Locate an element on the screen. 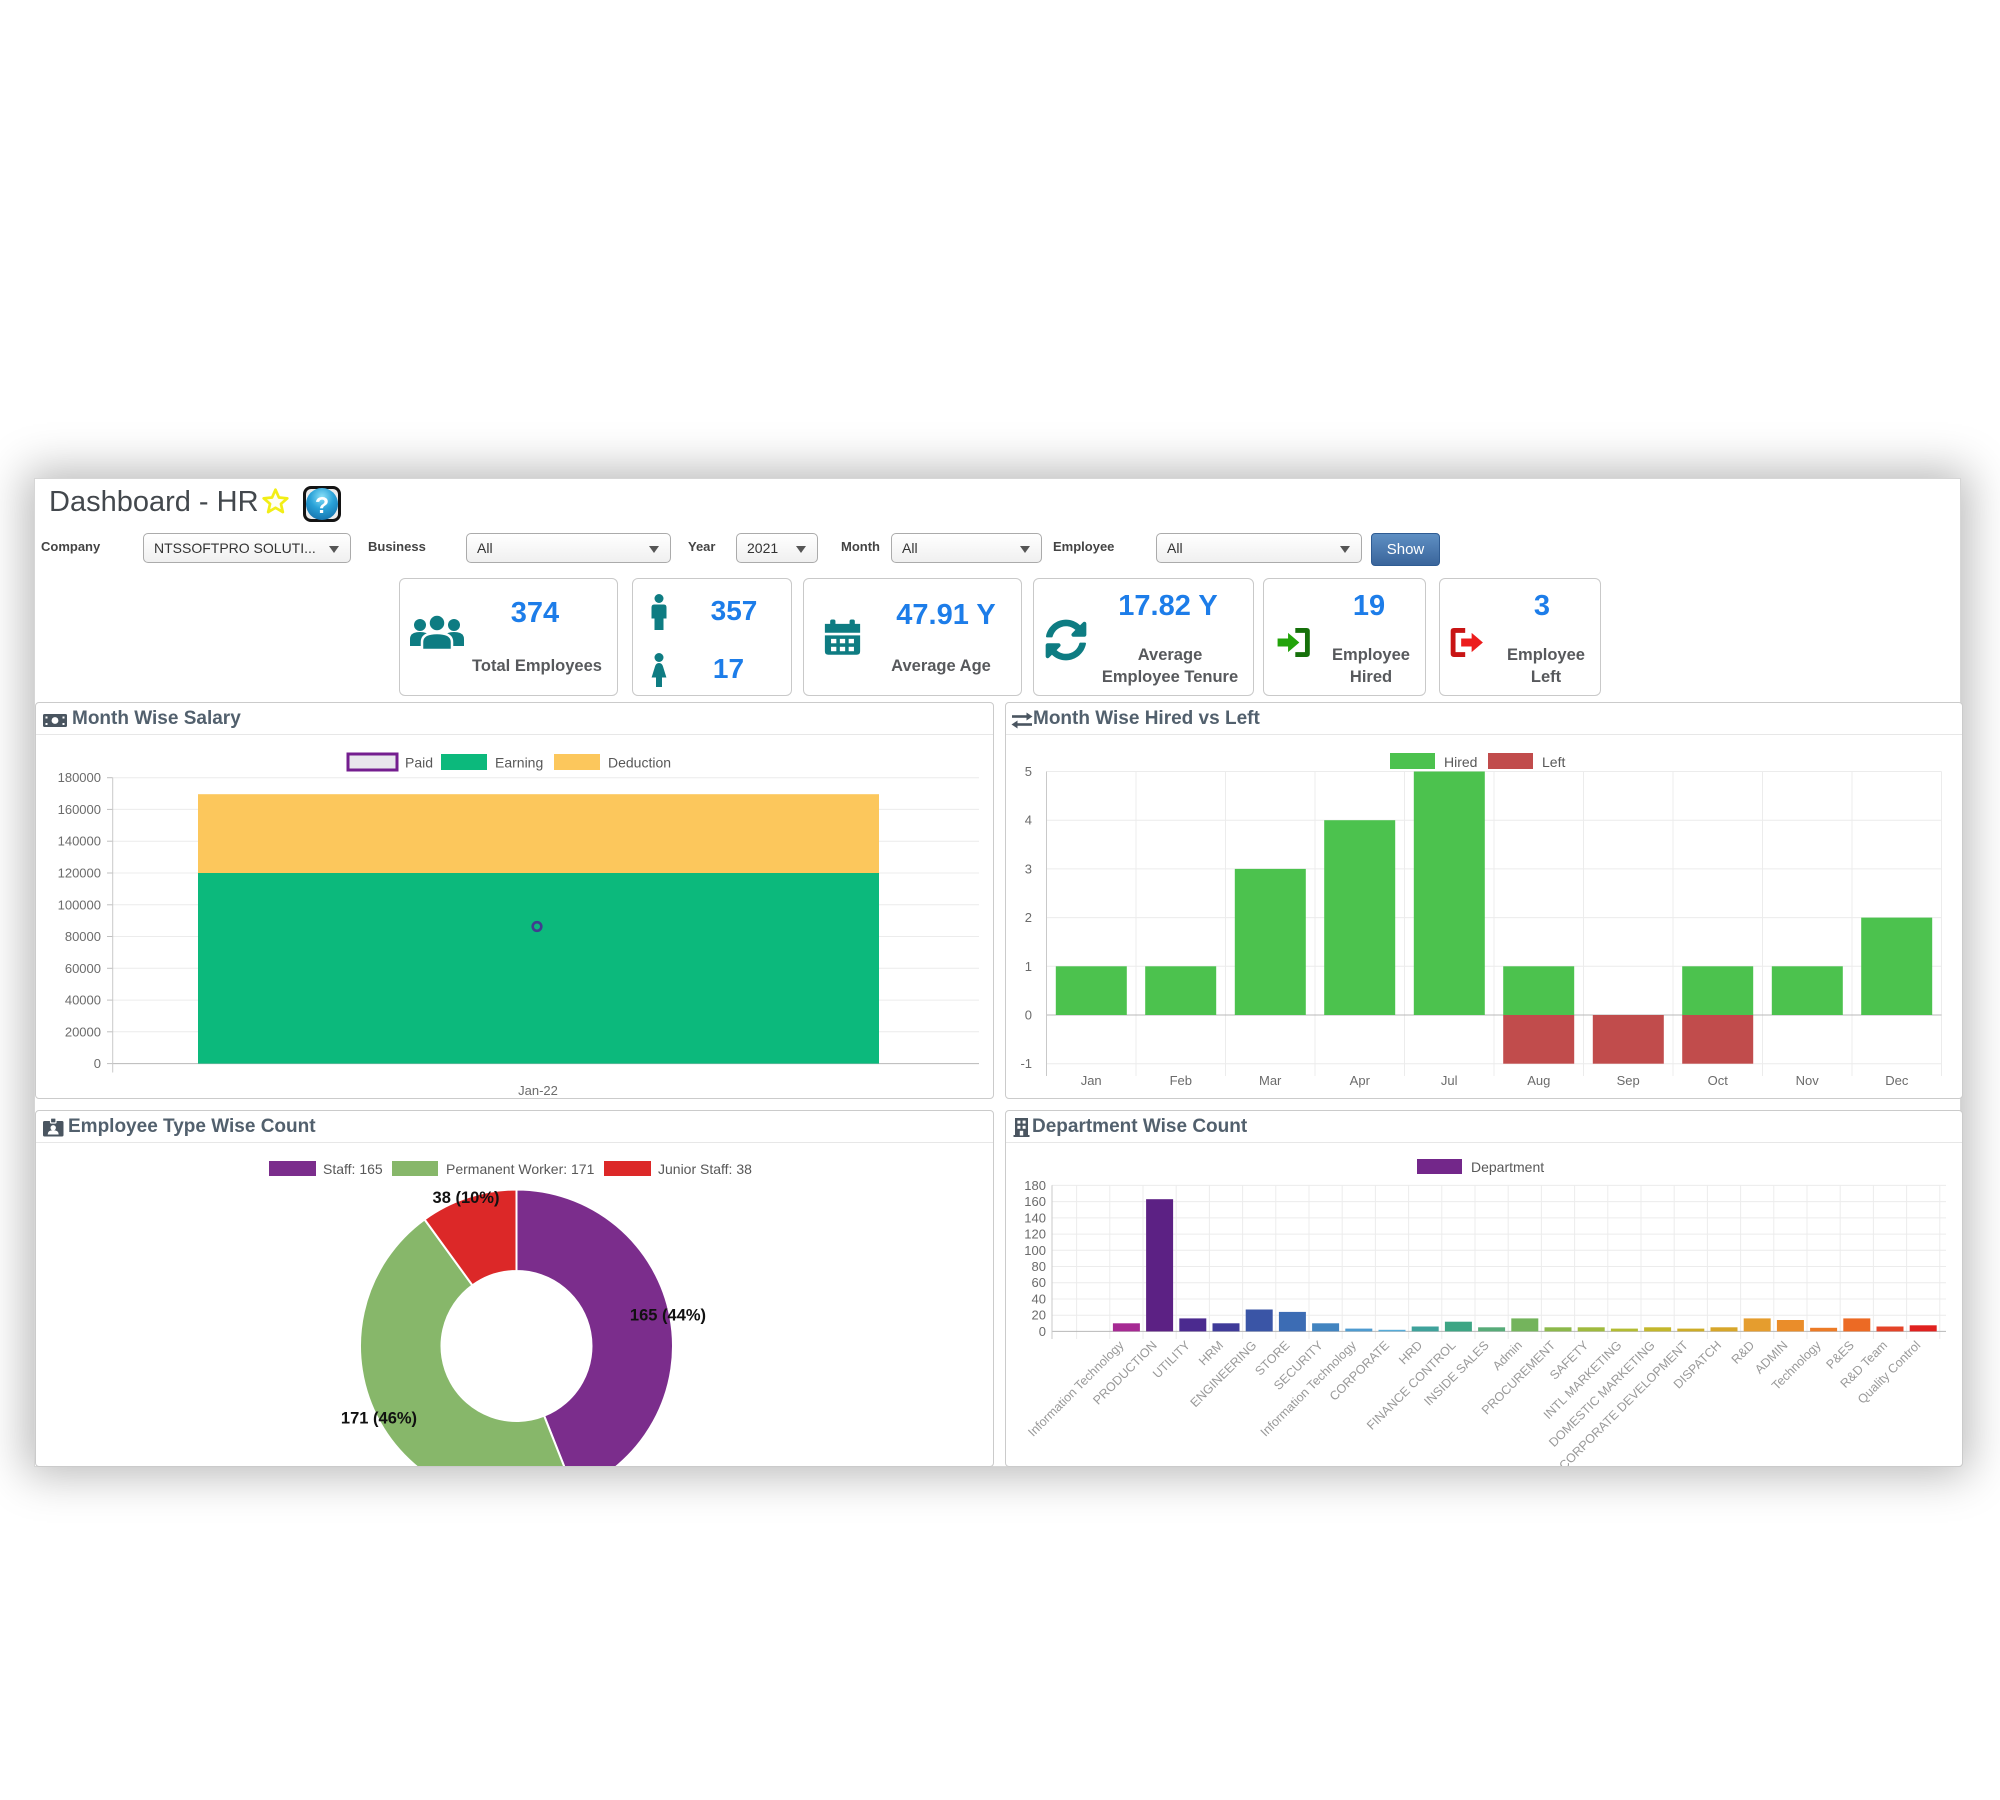  svg-text: 3 is located at coordinates (1028, 868).